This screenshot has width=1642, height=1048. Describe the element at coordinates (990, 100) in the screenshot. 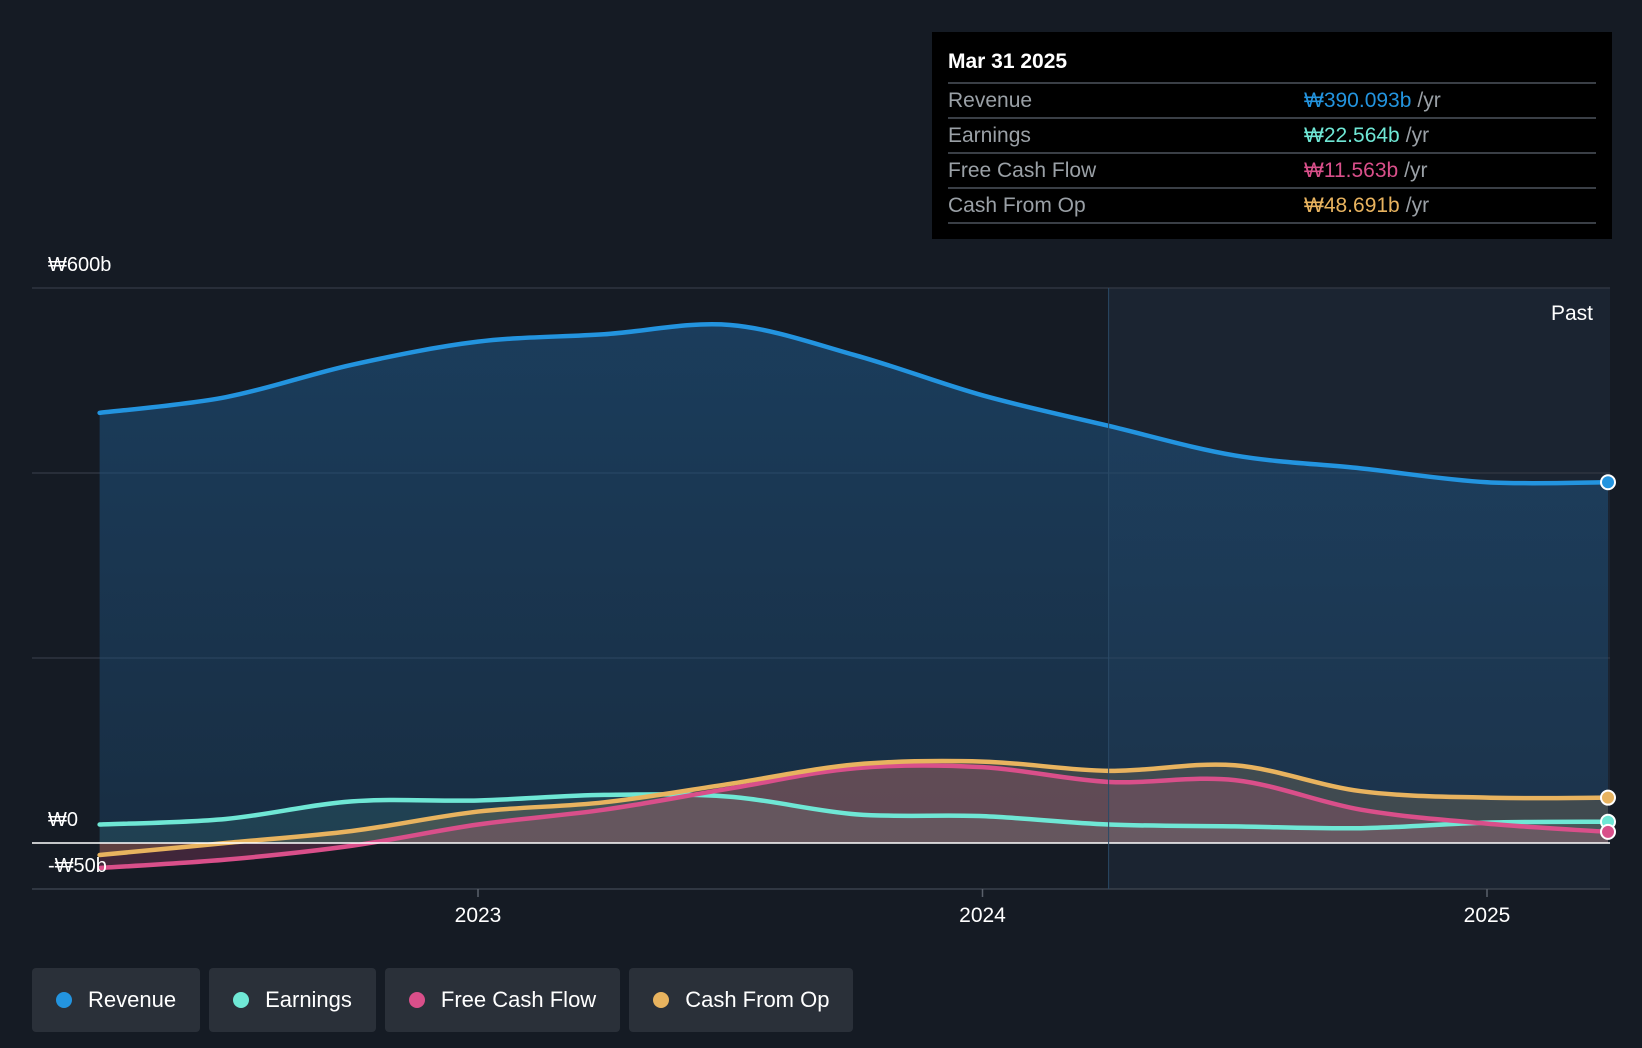

I see `tooltip-row-label: Revenue` at that location.